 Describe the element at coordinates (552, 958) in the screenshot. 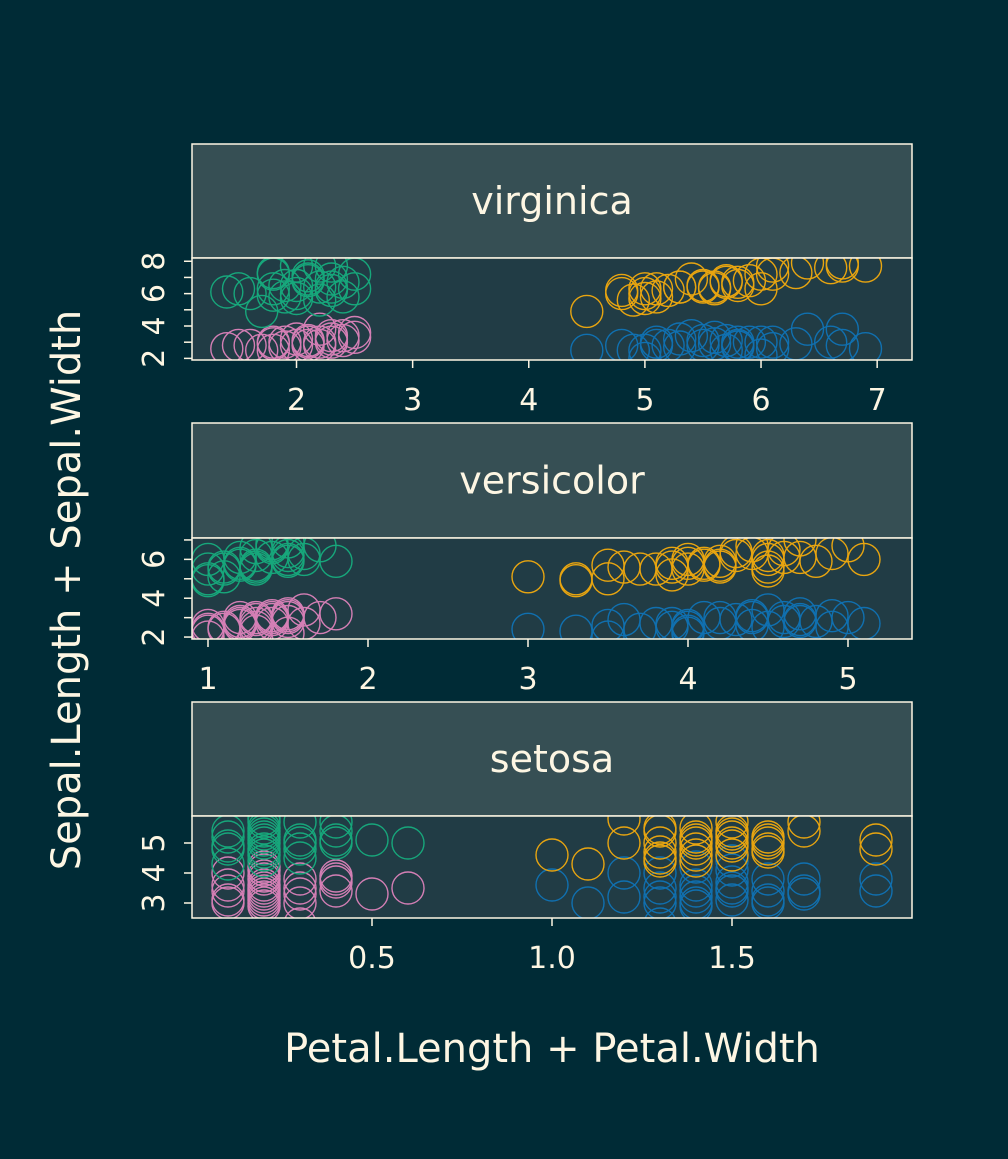

I see `x-tick-label-setosa-1: 1.0` at that location.